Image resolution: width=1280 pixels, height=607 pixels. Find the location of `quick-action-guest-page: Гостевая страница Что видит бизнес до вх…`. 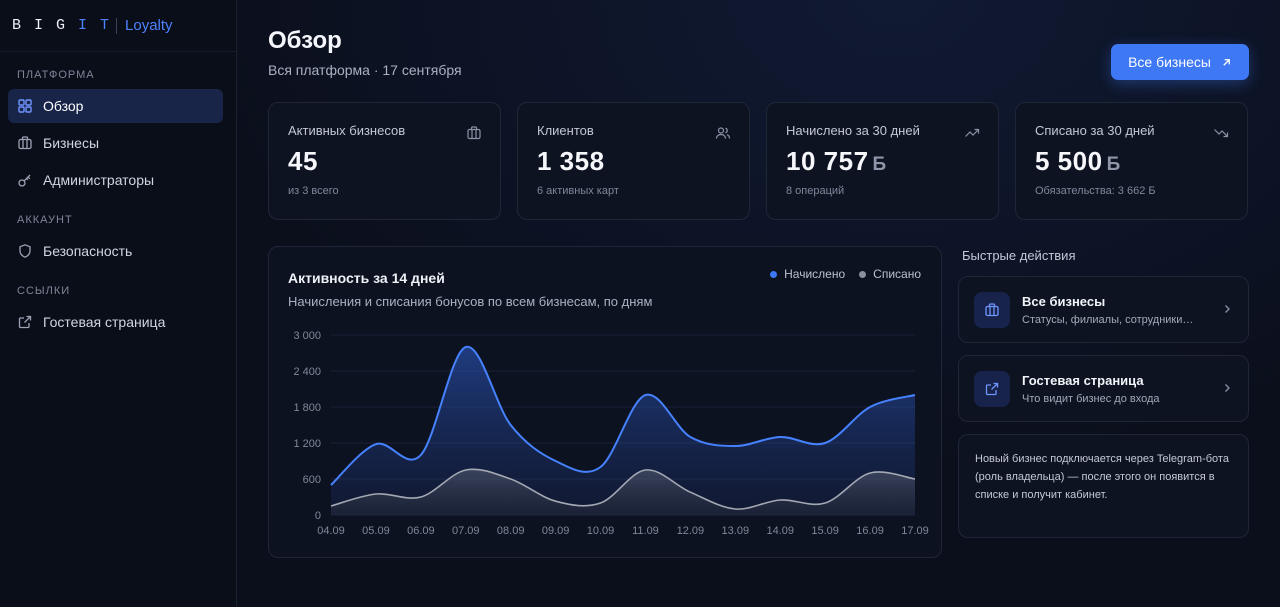

quick-action-guest-page: Гостевая страница Что видит бизнес до вх… is located at coordinates (1103, 388).